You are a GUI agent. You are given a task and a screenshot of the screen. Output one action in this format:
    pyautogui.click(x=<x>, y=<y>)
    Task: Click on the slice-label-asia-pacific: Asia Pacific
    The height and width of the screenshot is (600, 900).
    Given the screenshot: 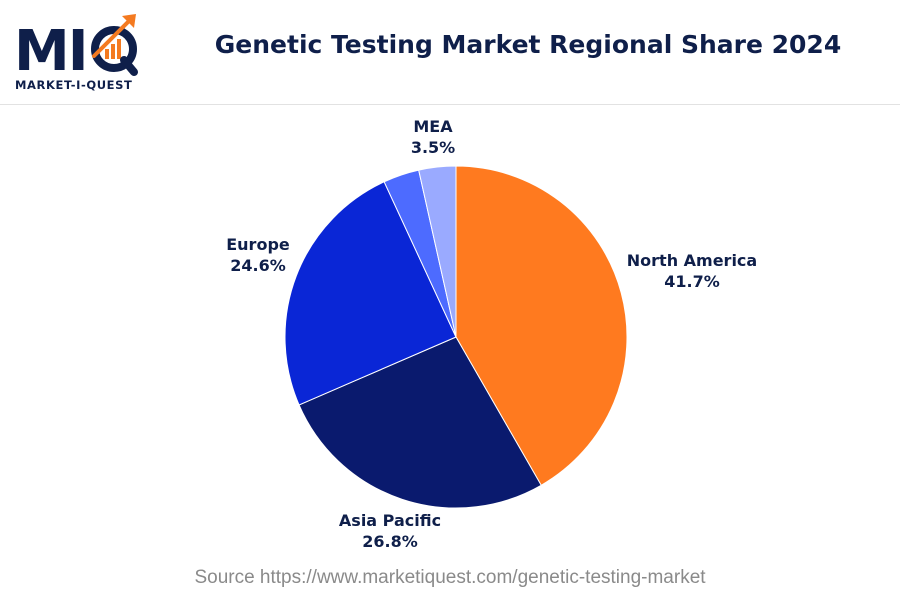 What is the action you would take?
    pyautogui.click(x=390, y=520)
    